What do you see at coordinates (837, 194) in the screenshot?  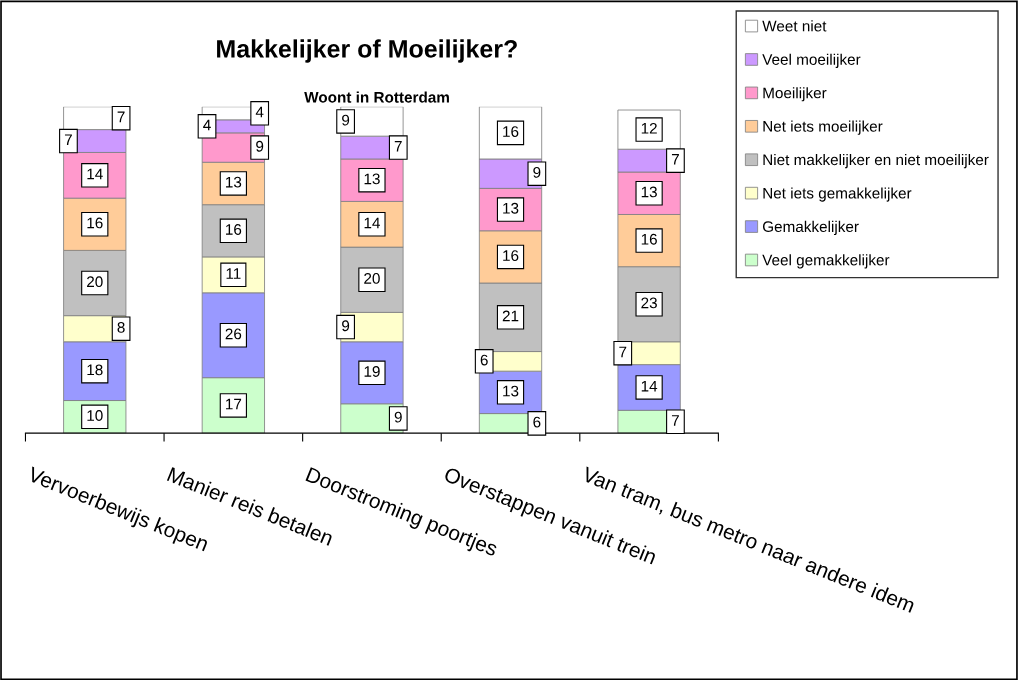 I see `legend-label: Net iets gemakkelijker` at bounding box center [837, 194].